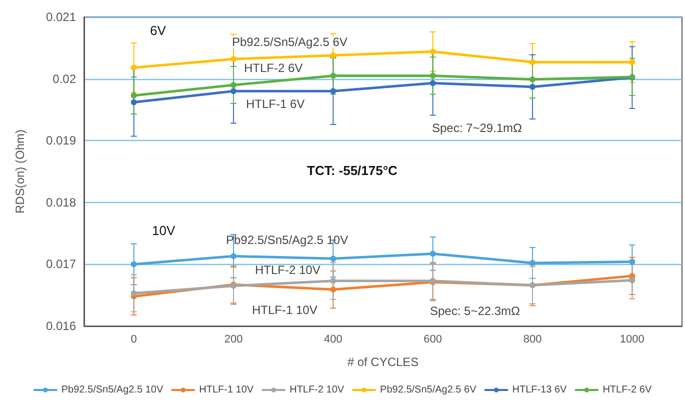 This screenshot has height=408, width=685. I want to click on annotation: TCT: -55/175°C, so click(352, 170).